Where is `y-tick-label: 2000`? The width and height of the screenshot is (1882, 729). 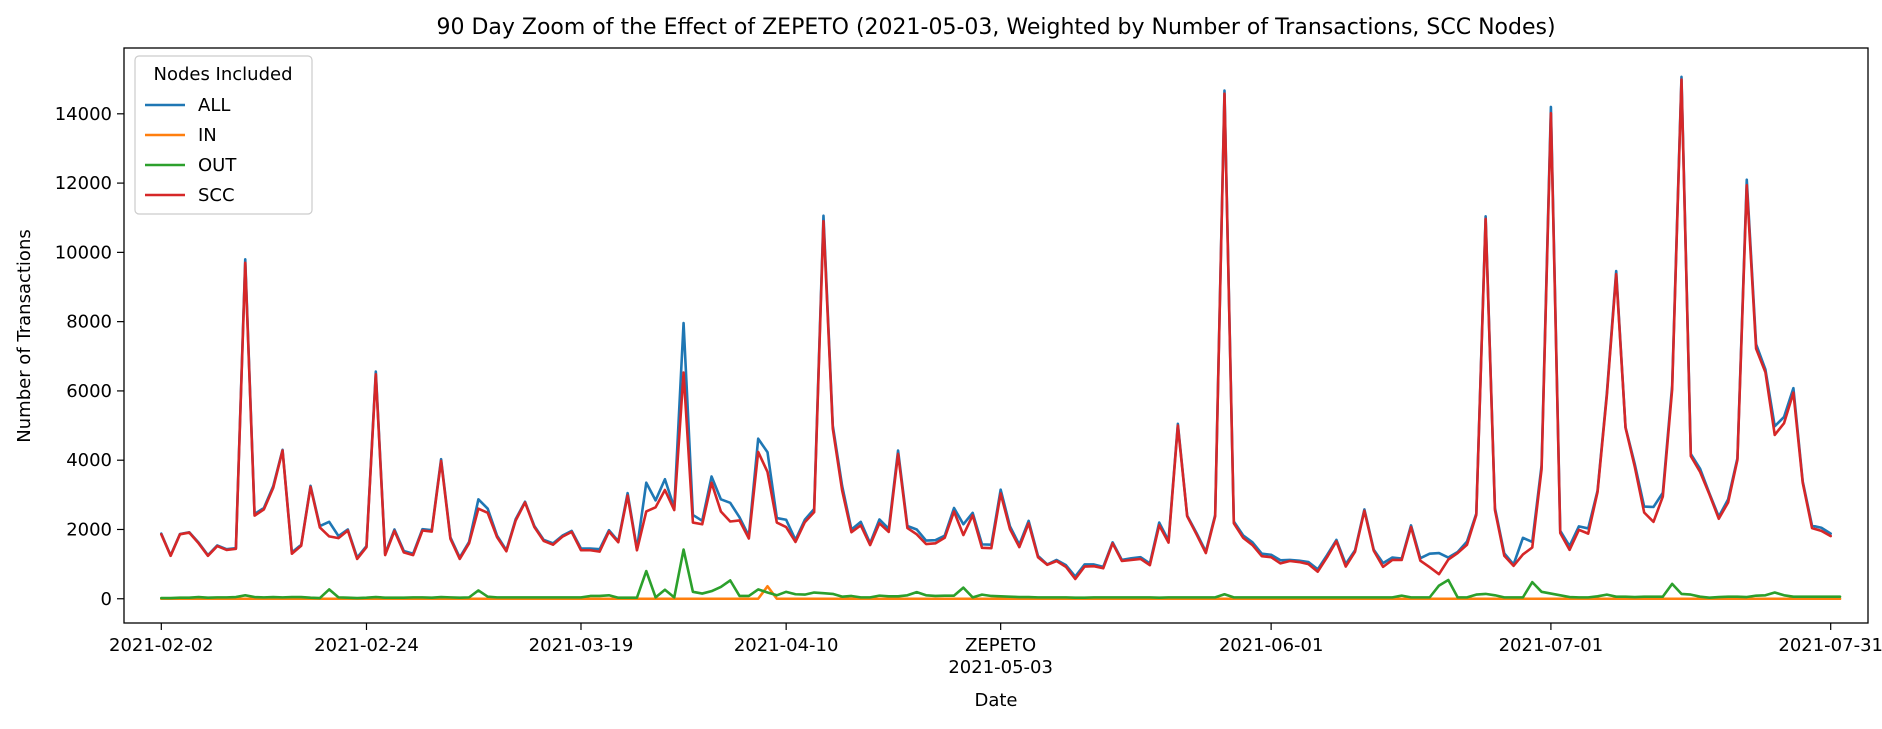
y-tick-label: 2000 is located at coordinates (89, 529).